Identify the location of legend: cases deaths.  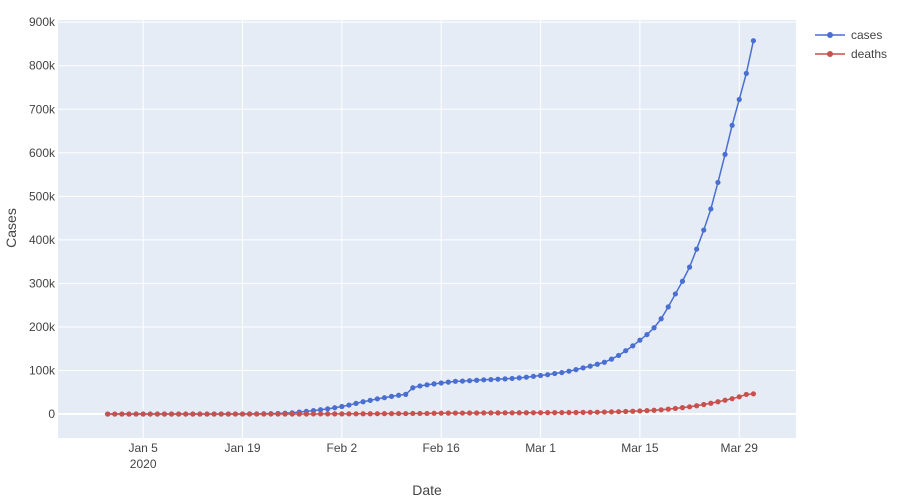
(851, 44).